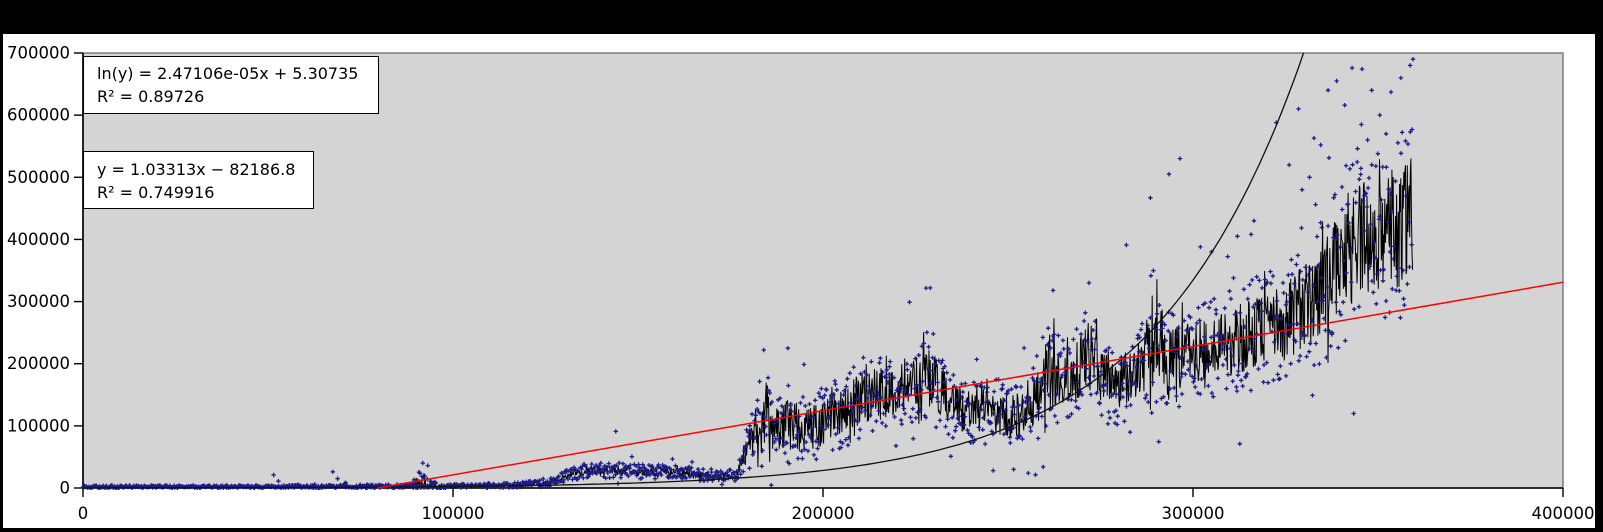 Image resolution: width=1603 pixels, height=532 pixels. I want to click on linear-fit-equation: y = 1.03313x − 82186.8, so click(196, 169).